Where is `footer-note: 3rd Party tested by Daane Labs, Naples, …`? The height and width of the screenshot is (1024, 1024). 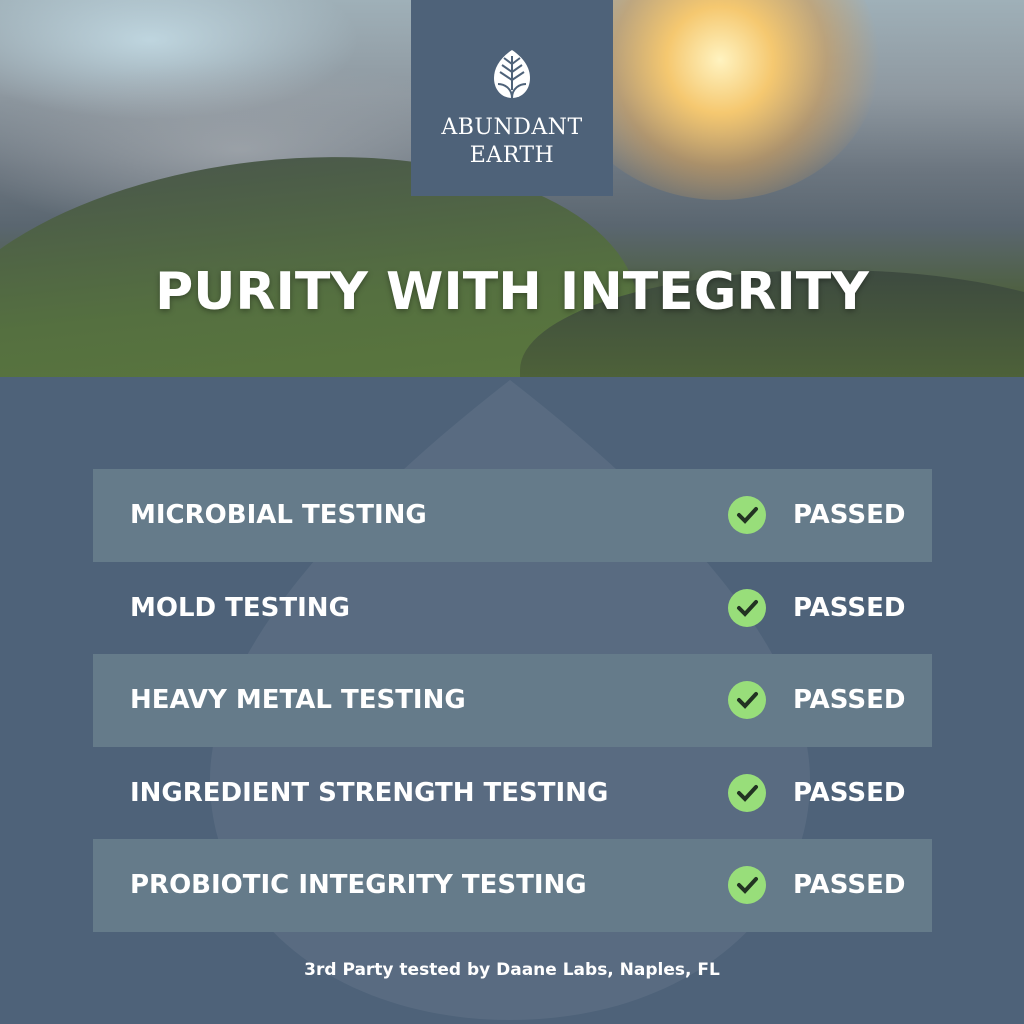 footer-note: 3rd Party tested by Daane Labs, Naples, … is located at coordinates (512, 970).